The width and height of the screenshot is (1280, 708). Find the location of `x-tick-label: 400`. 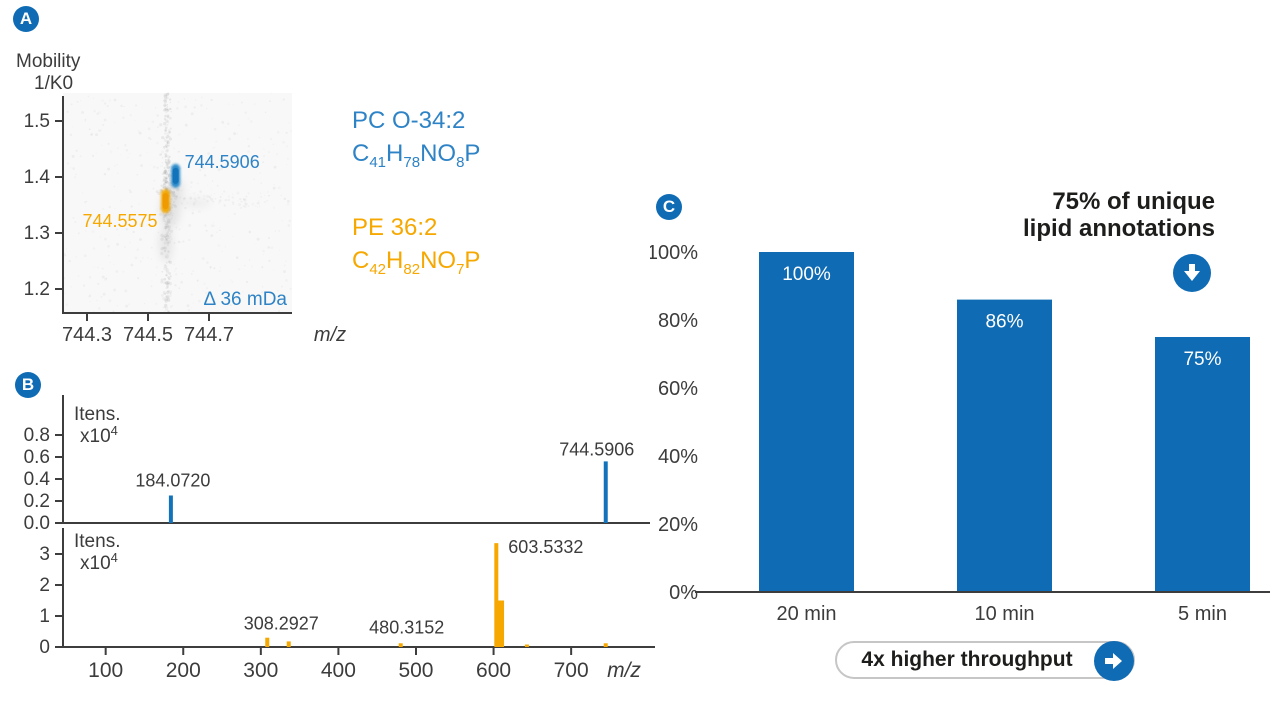

x-tick-label: 400 is located at coordinates (338, 670).